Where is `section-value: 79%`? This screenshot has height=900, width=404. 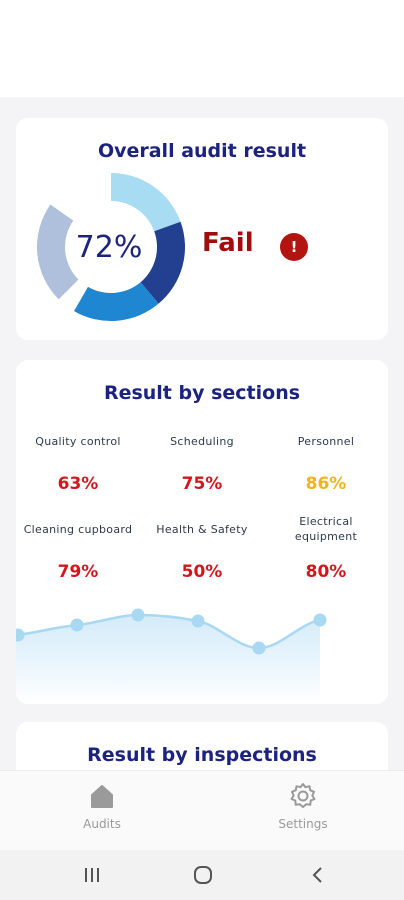 section-value: 79% is located at coordinates (78, 572).